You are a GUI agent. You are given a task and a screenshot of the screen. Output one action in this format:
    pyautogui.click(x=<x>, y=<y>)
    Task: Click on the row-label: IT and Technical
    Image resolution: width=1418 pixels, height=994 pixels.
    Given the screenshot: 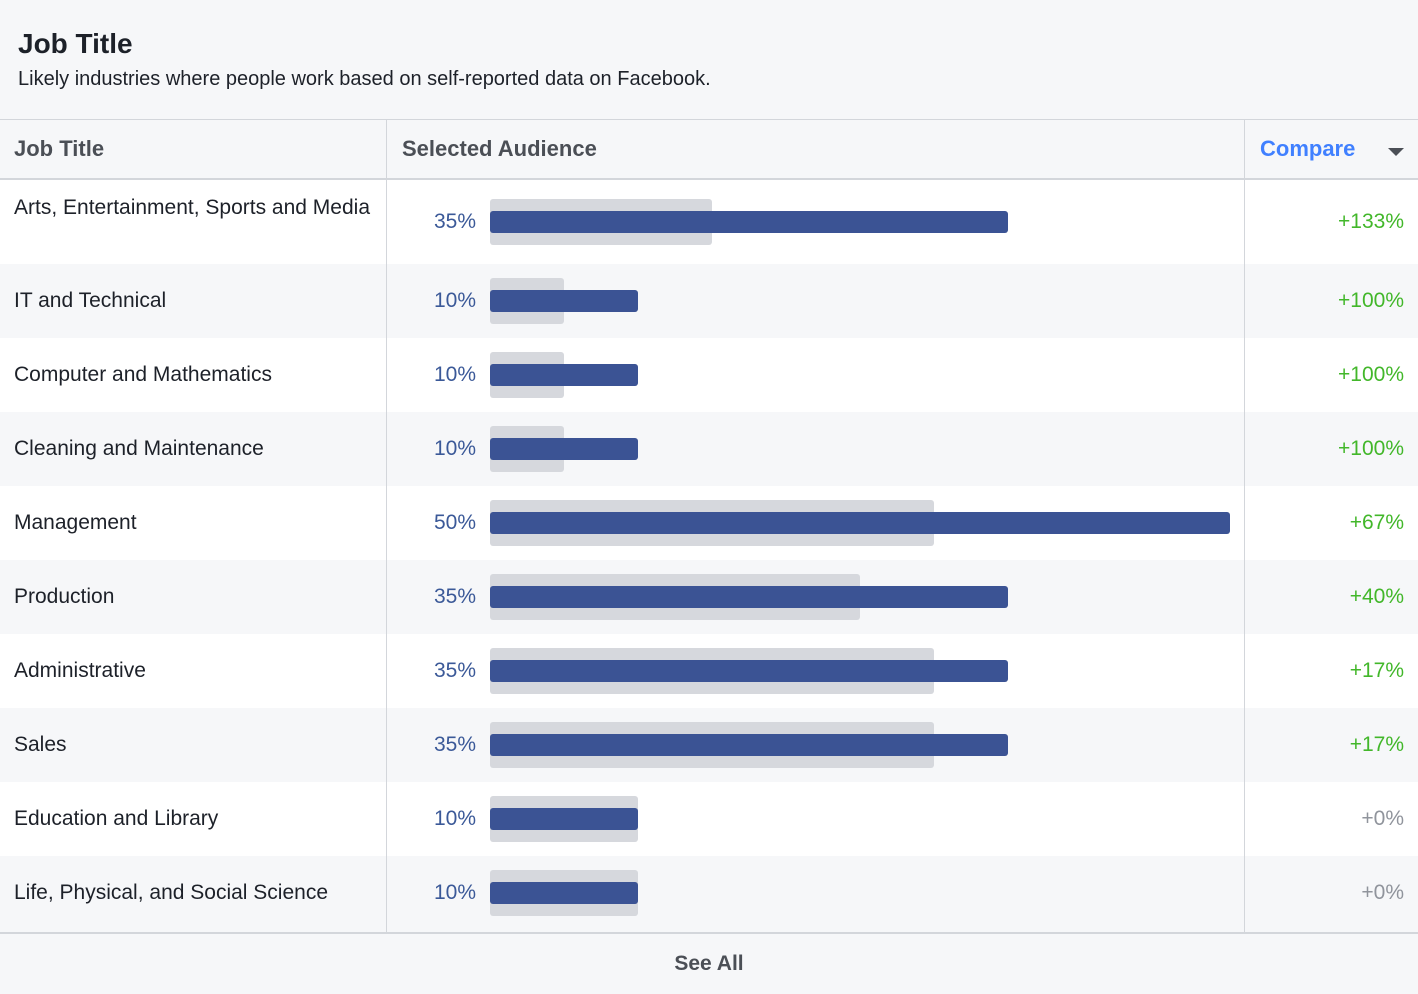 What is the action you would take?
    pyautogui.click(x=90, y=300)
    